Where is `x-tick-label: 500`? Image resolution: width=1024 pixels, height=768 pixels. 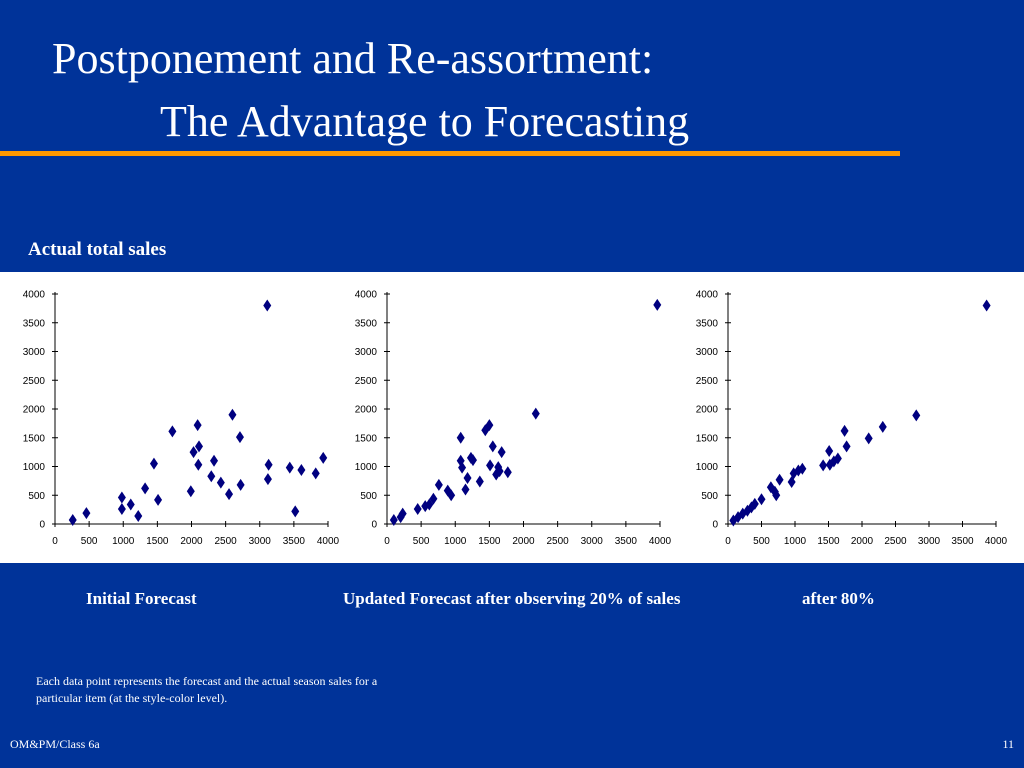 x-tick-label: 500 is located at coordinates (761, 541).